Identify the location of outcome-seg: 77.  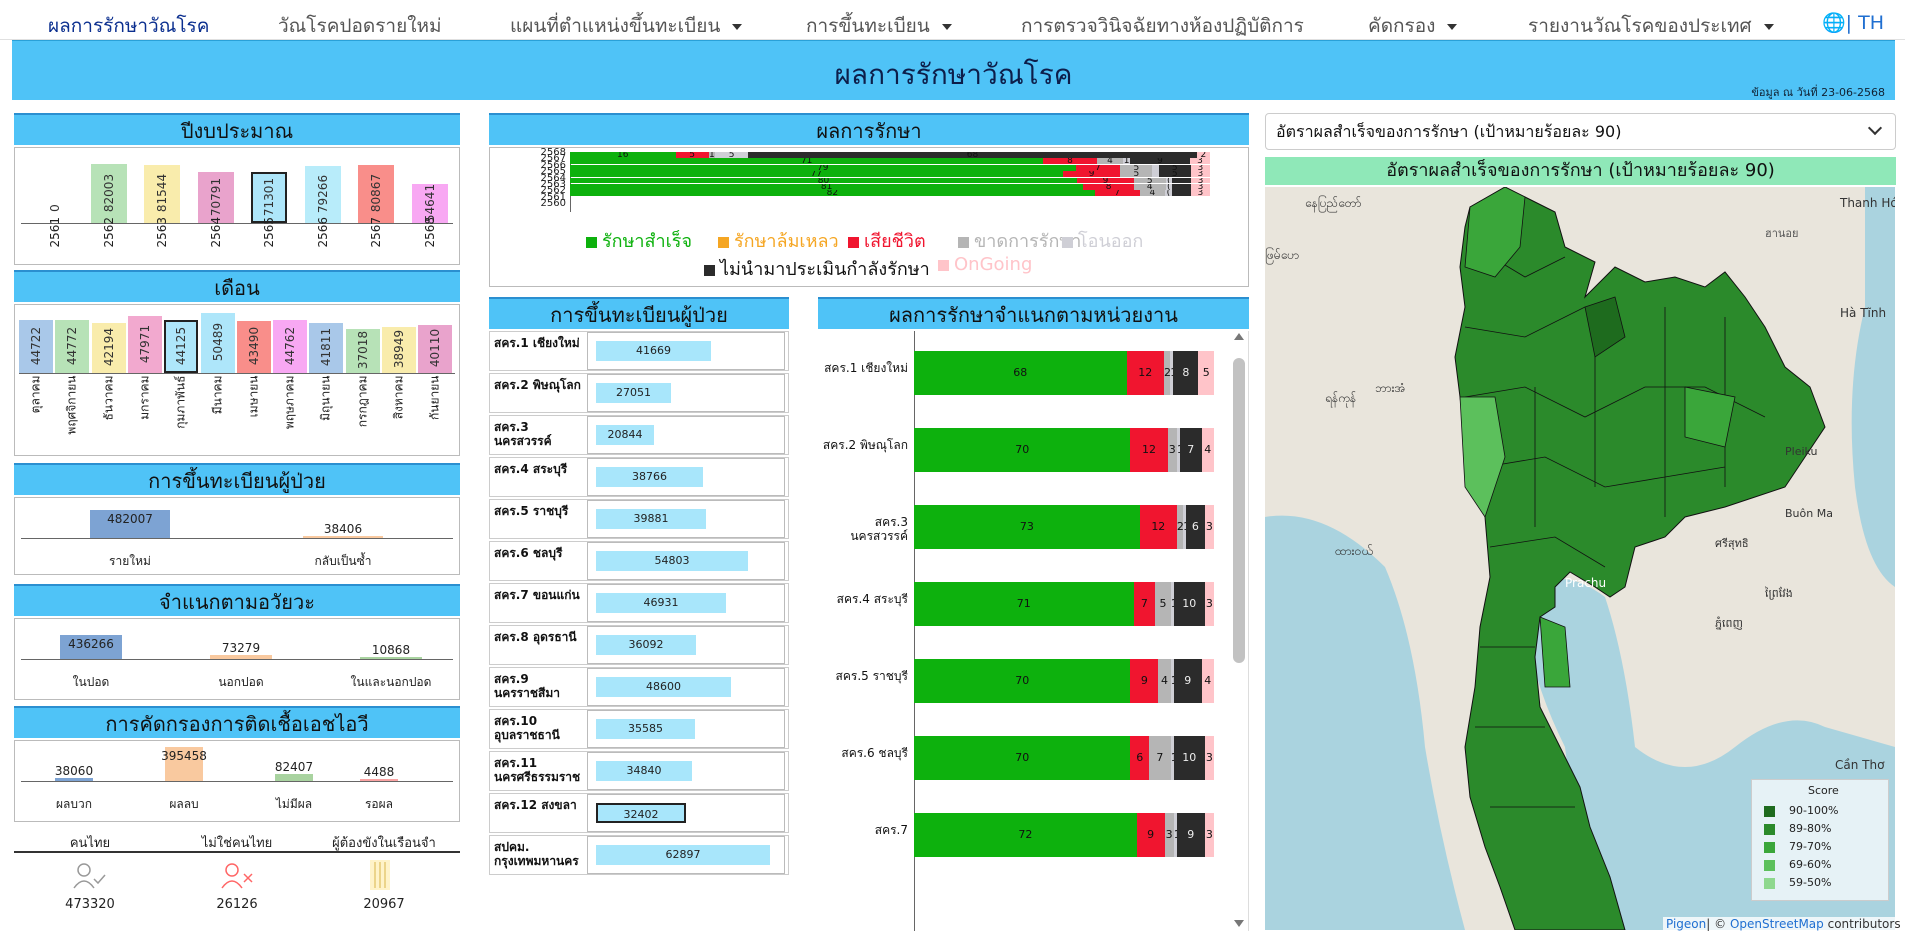
(816, 174).